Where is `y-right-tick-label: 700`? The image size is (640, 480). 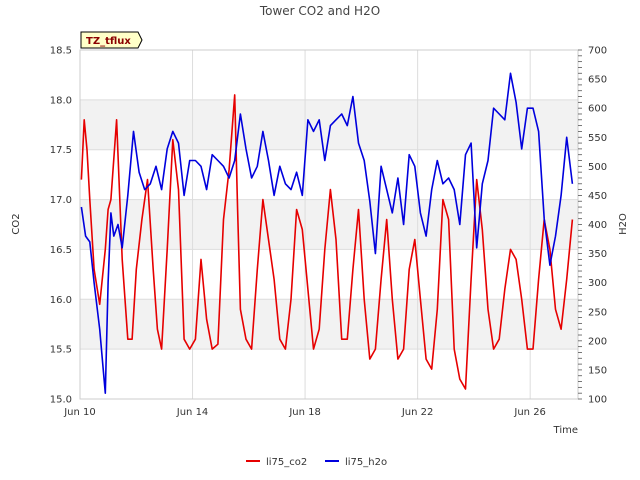 y-right-tick-label: 700 is located at coordinates (597, 51).